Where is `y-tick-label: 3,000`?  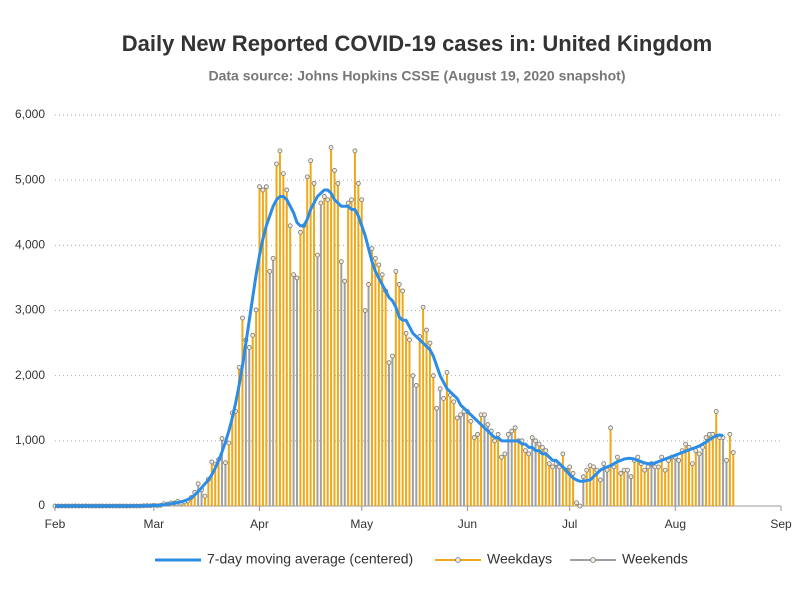
y-tick-label: 3,000 is located at coordinates (30, 310).